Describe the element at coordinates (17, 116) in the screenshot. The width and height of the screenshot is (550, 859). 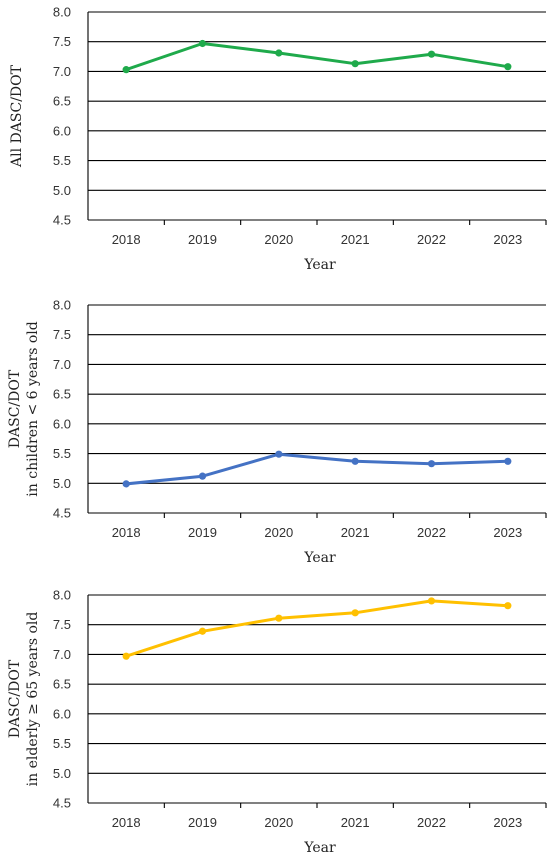
I see `y-axis-title: All DASC/DOT` at that location.